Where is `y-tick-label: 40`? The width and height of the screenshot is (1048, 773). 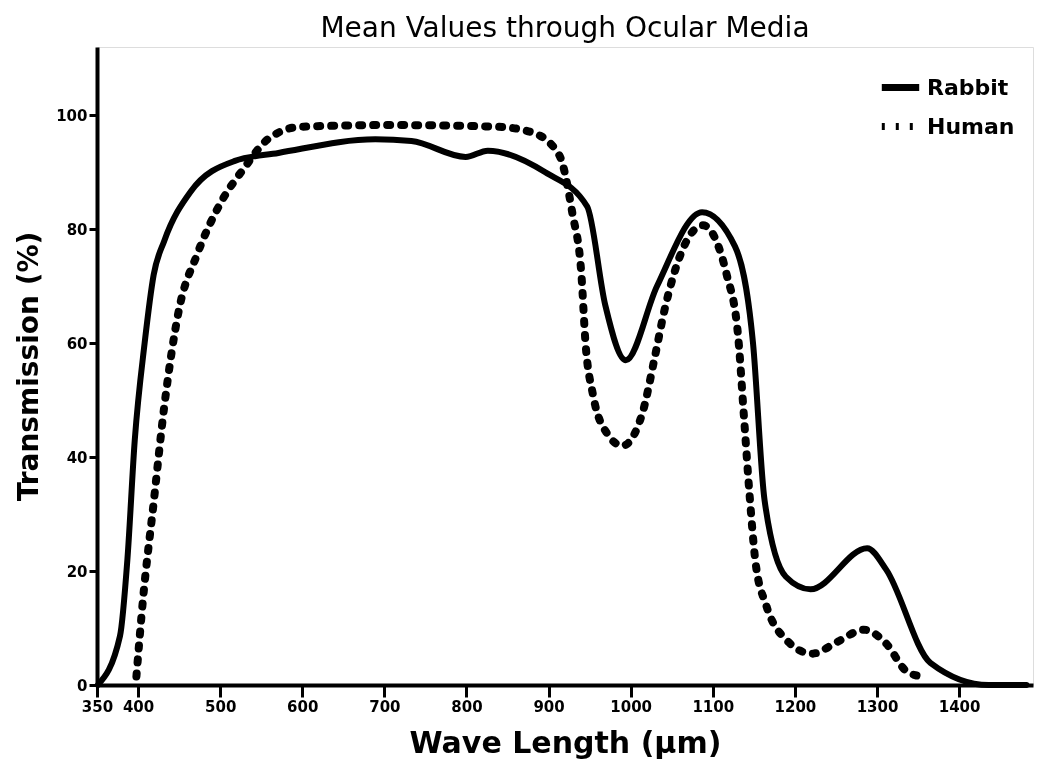 y-tick-label: 40 is located at coordinates (77, 457).